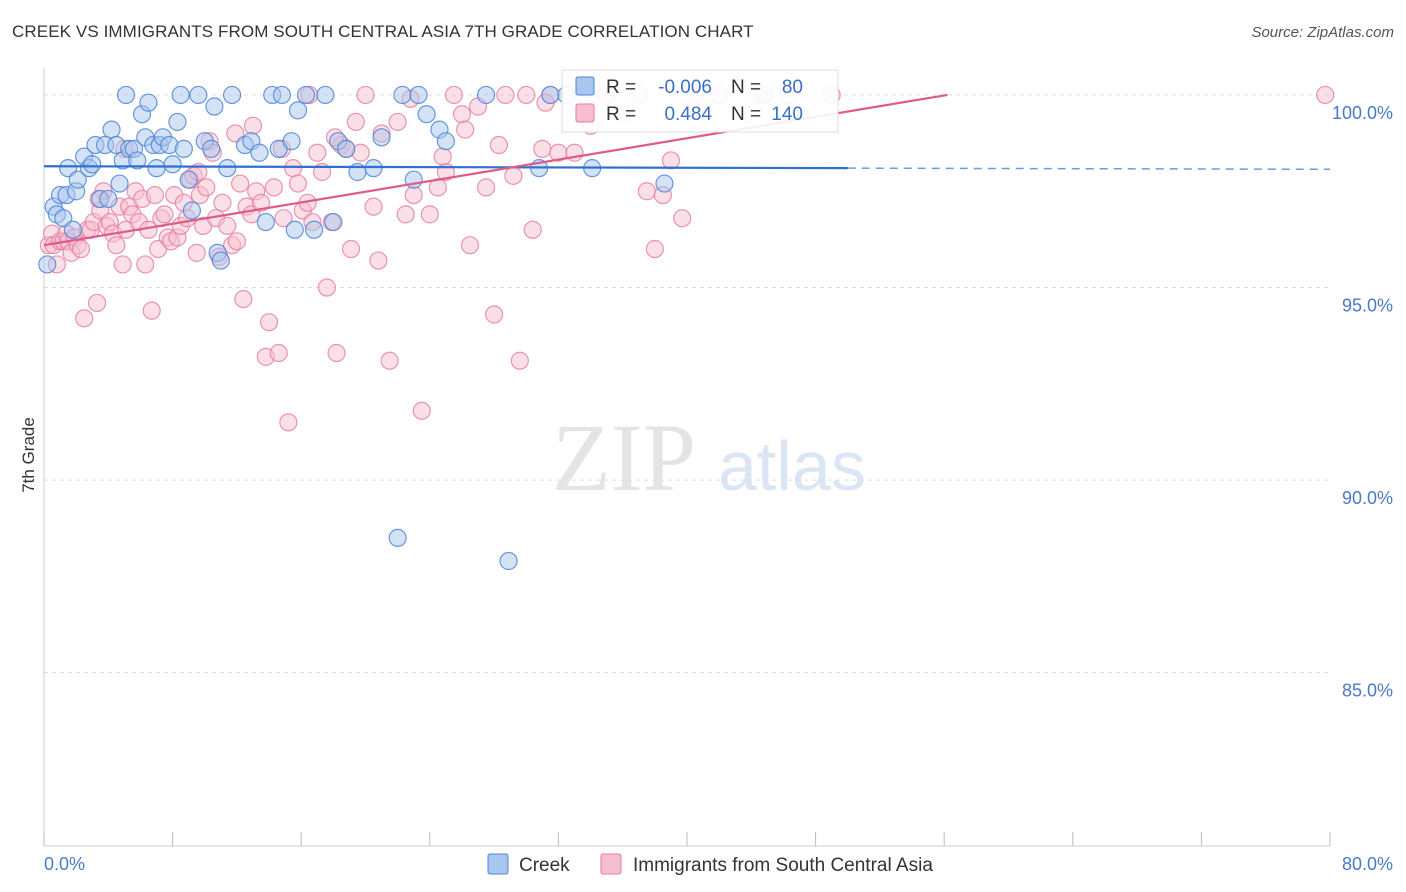 The image size is (1406, 892). I want to click on legend-r-label-creek: R =, so click(621, 87).